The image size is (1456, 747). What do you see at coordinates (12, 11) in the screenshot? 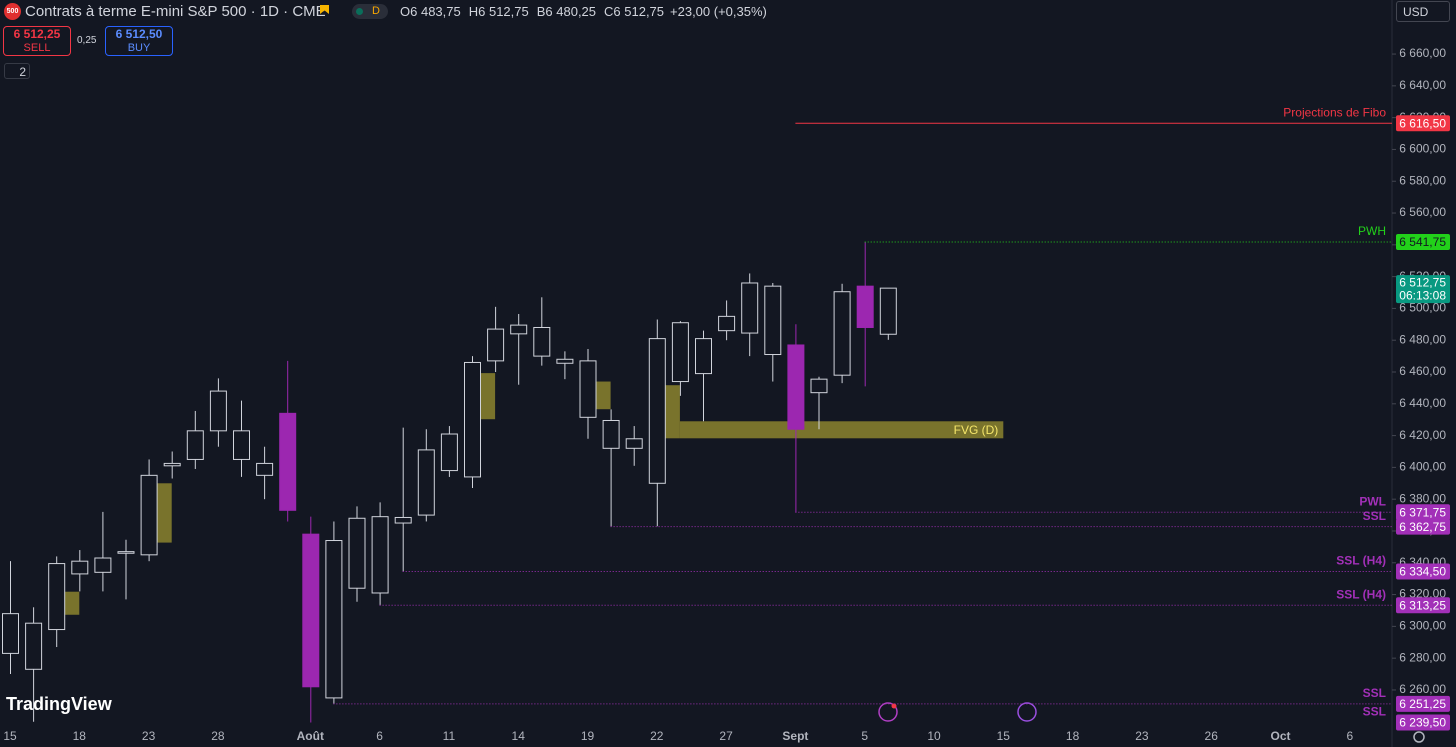
I see `symbol-badge: 500` at bounding box center [12, 11].